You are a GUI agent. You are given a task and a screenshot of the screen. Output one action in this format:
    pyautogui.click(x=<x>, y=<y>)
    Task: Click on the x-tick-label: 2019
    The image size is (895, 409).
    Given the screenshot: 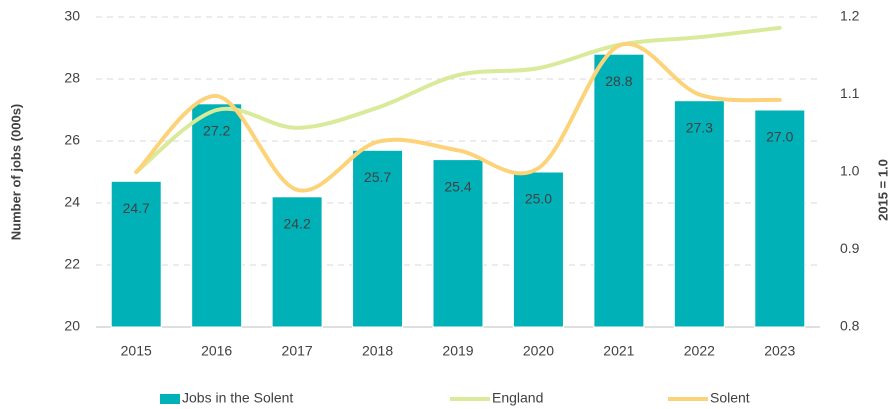 What is the action you would take?
    pyautogui.click(x=457, y=351)
    